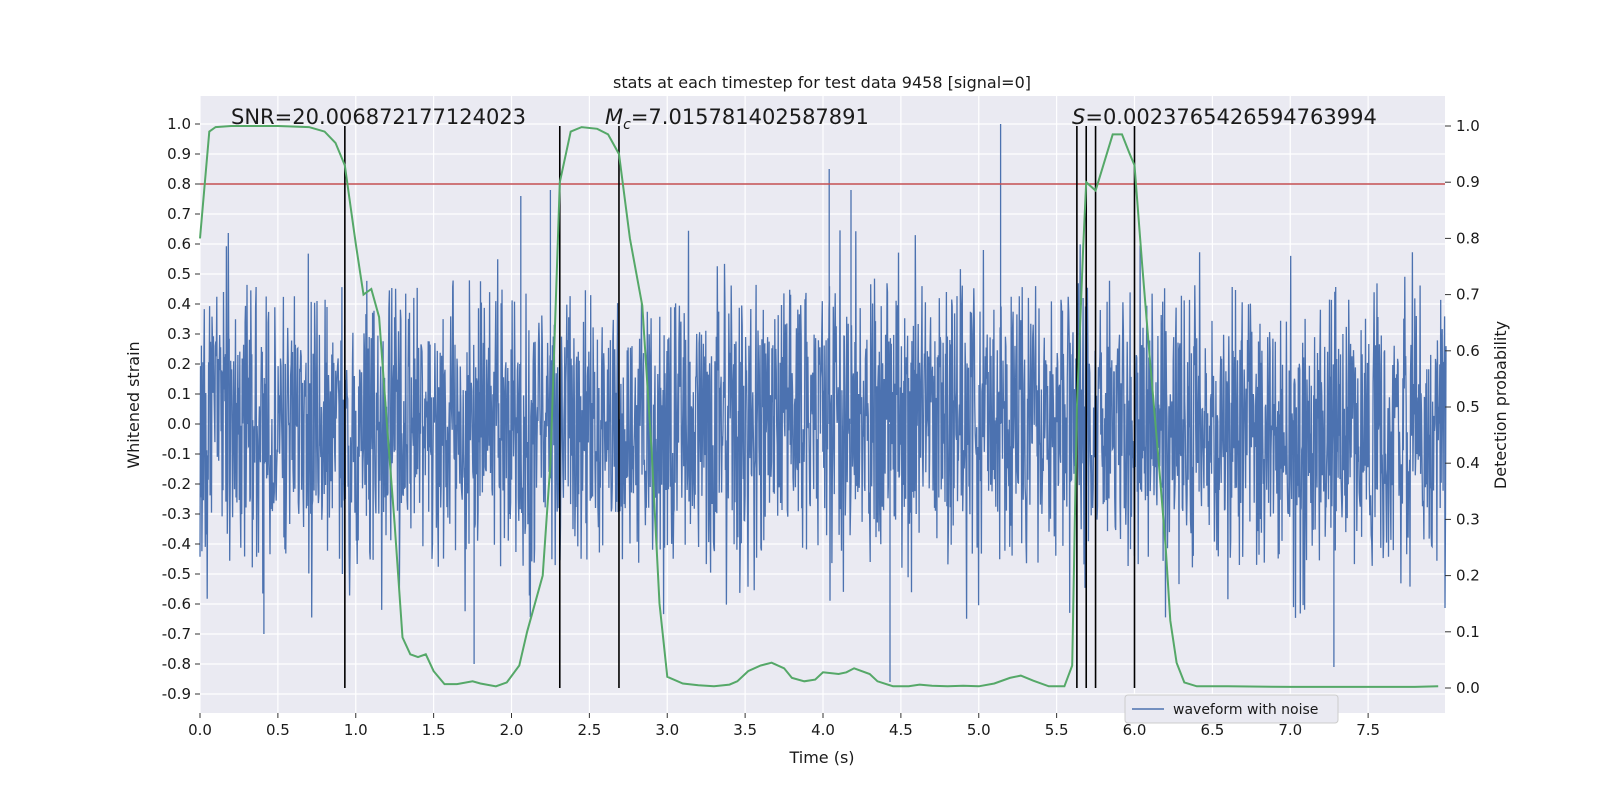 This screenshot has width=1600, height=800. What do you see at coordinates (1500, 405) in the screenshot?
I see `y-axis-right-label: Detection probability` at bounding box center [1500, 405].